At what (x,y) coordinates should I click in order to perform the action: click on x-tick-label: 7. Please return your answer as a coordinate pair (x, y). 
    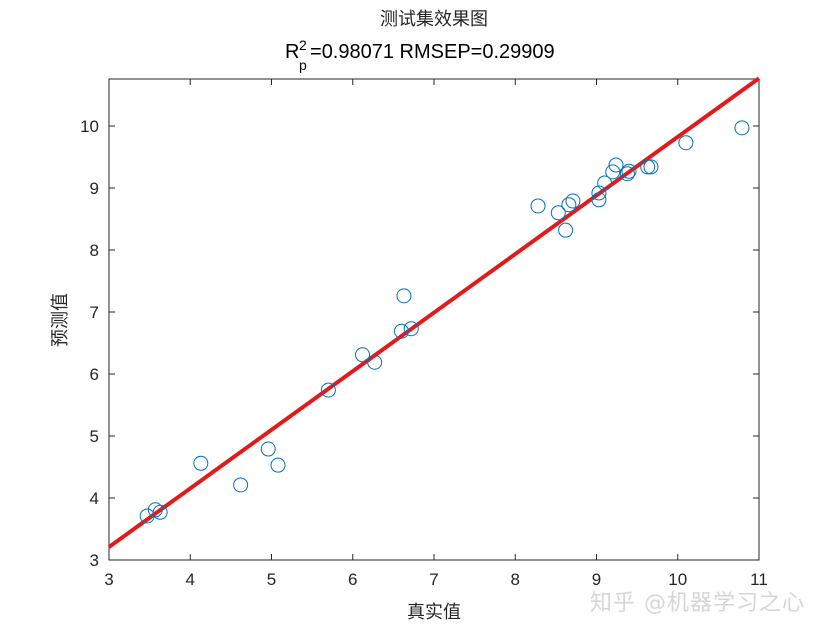
    Looking at the image, I should click on (433, 579).